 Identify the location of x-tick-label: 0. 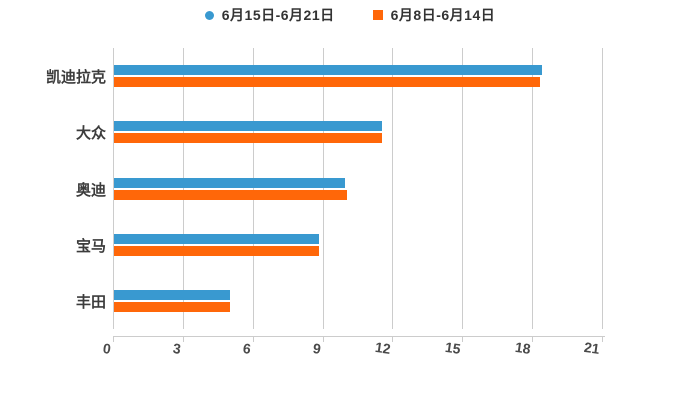
(107, 348).